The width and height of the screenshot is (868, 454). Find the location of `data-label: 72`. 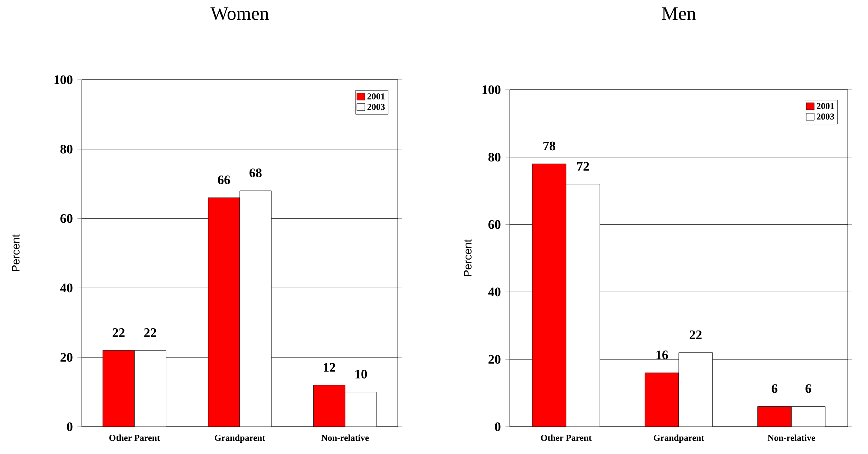

data-label: 72 is located at coordinates (583, 166).